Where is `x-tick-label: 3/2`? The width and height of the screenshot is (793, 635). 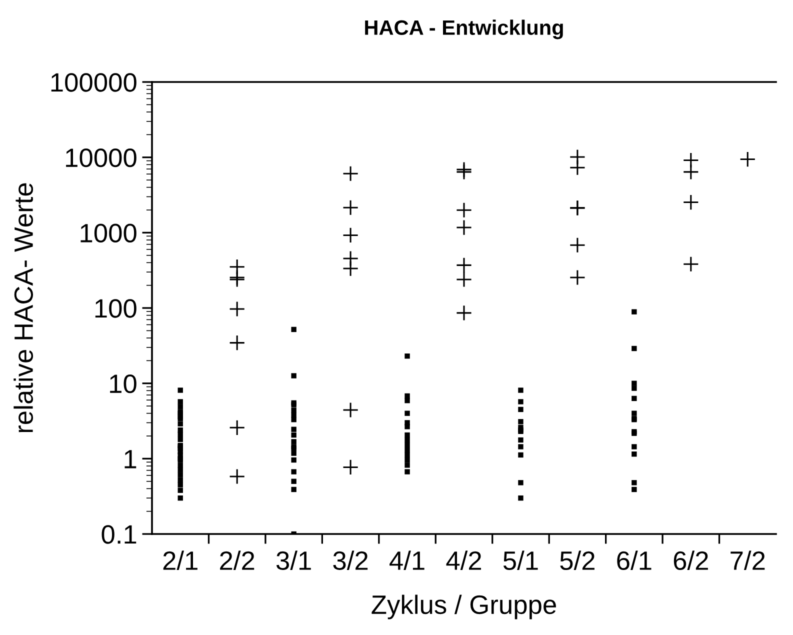
x-tick-label: 3/2 is located at coordinates (350, 560).